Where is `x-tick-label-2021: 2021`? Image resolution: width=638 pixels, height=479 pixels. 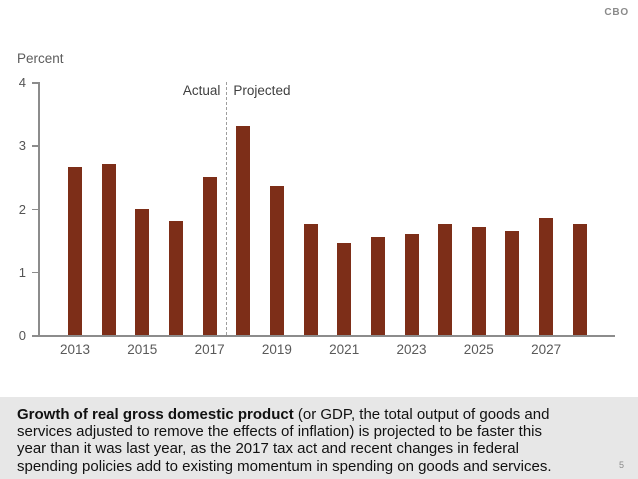 x-tick-label-2021: 2021 is located at coordinates (344, 349).